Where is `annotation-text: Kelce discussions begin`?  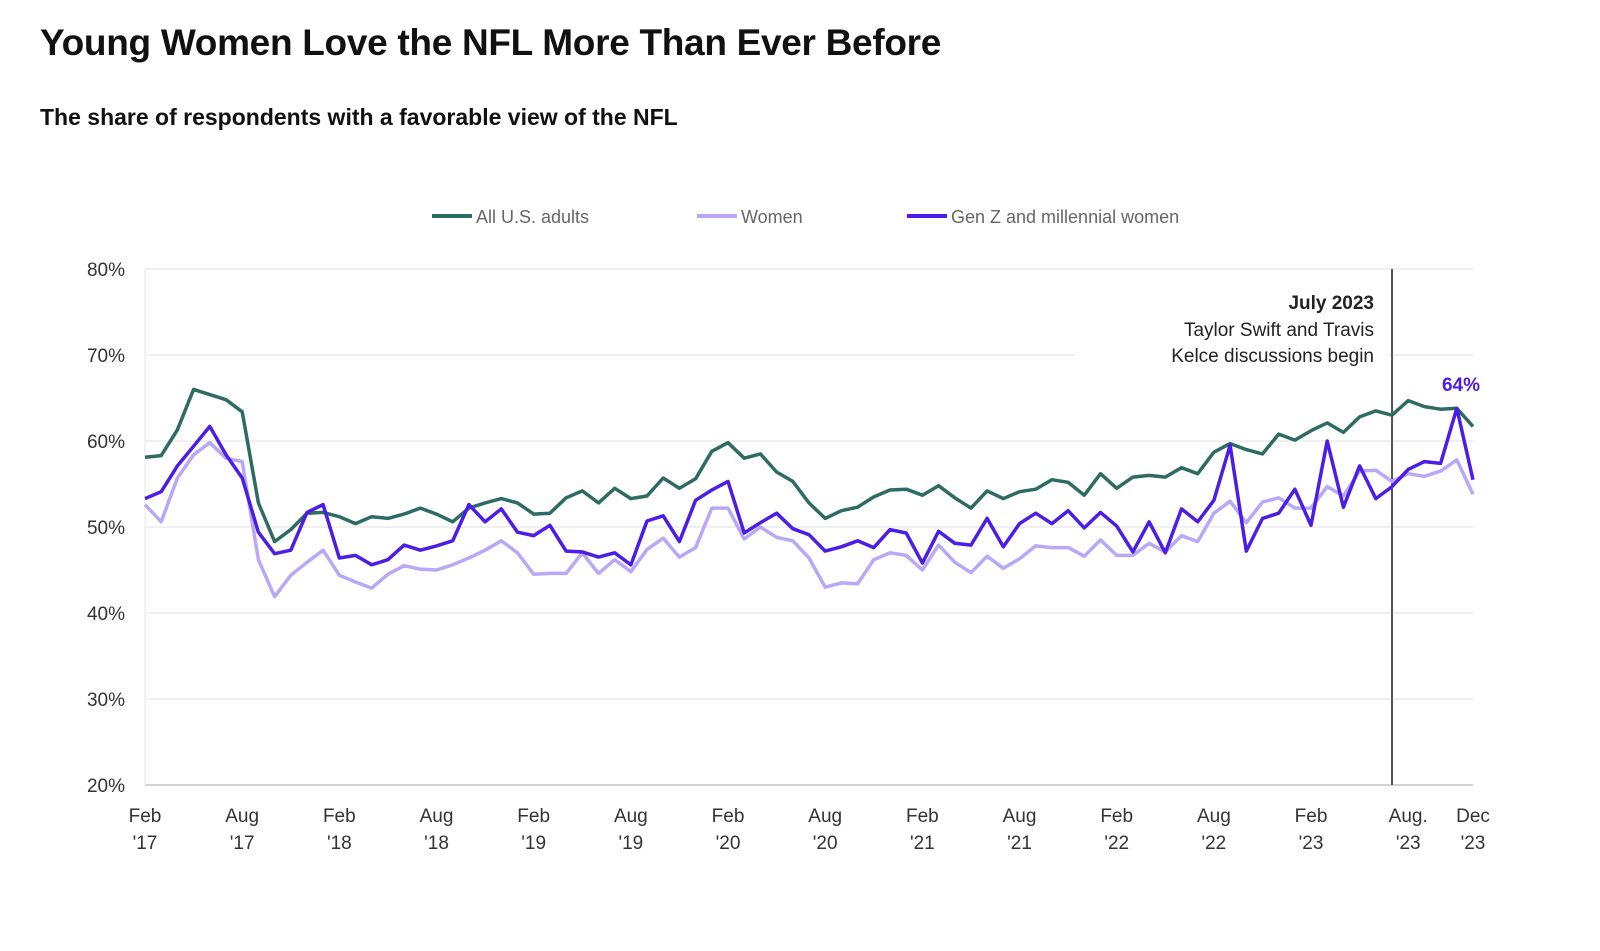 annotation-text: Kelce discussions begin is located at coordinates (1272, 356).